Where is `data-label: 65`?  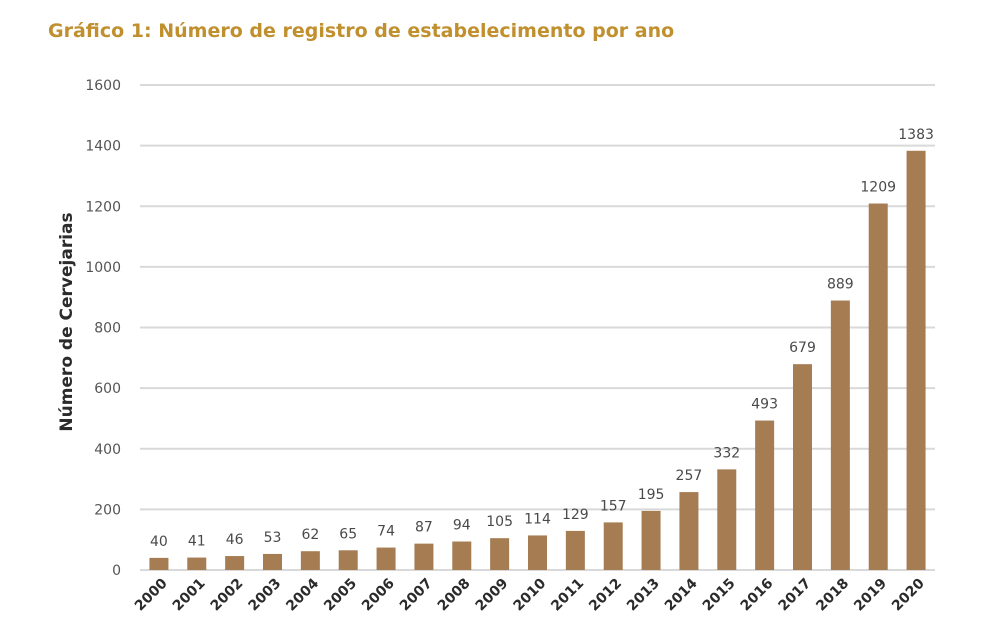
data-label: 65 is located at coordinates (348, 534).